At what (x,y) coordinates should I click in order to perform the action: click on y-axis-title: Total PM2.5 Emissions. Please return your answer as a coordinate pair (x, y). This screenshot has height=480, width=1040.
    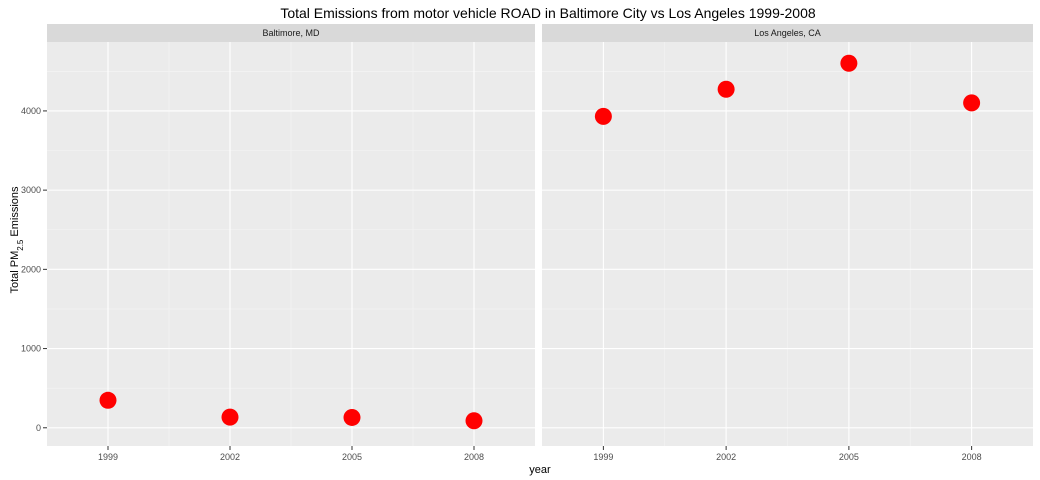
    Looking at the image, I should click on (17, 240).